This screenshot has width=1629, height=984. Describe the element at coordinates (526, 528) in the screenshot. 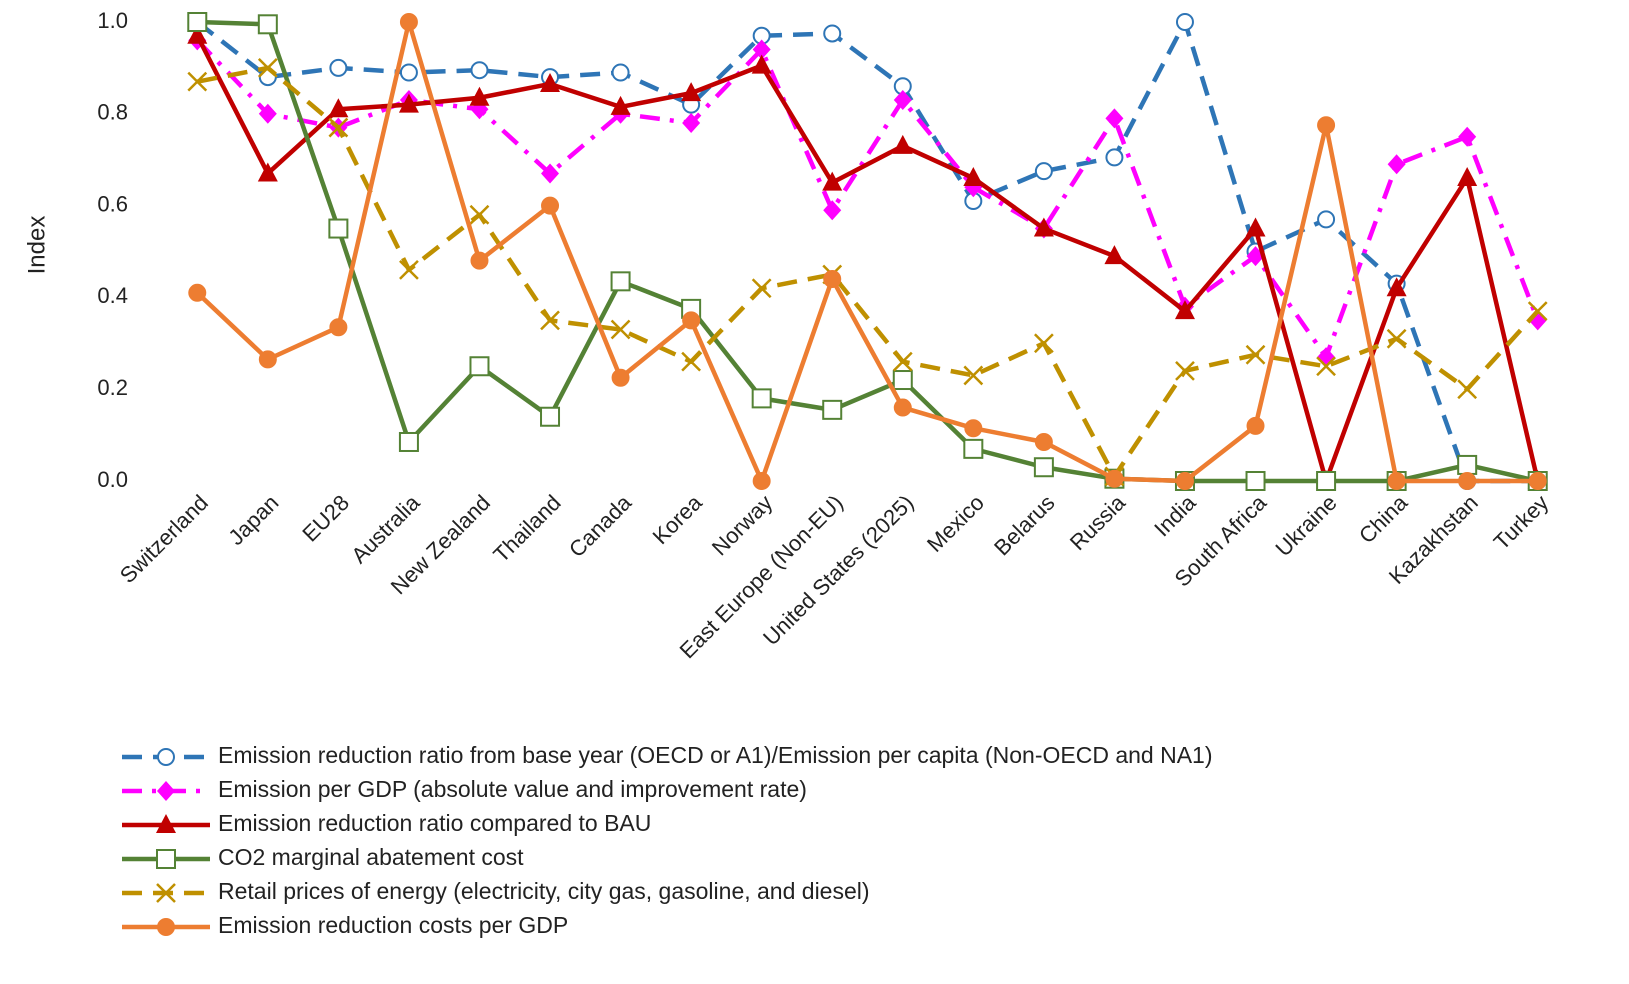

I see `x-tick-label: Thailand` at that location.